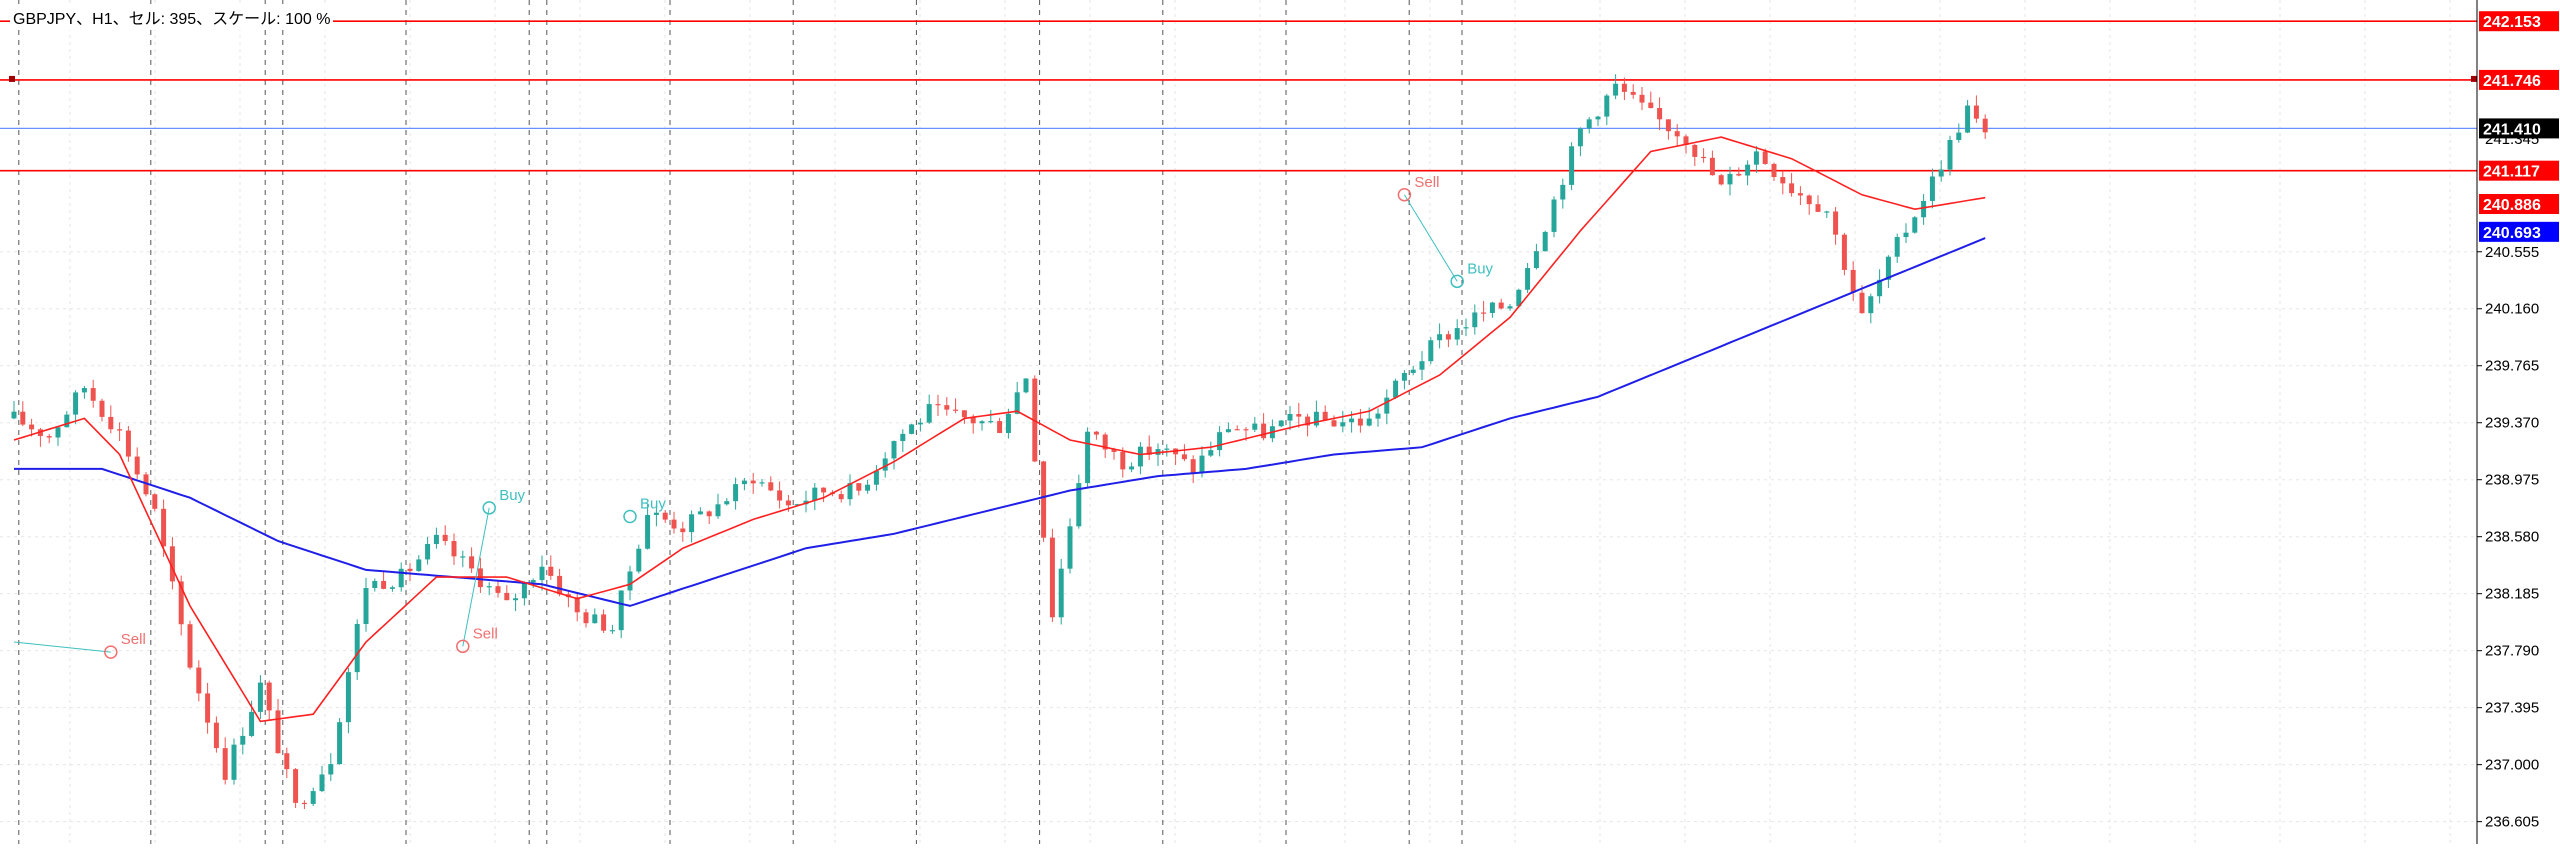 Image resolution: width=2560 pixels, height=849 pixels. I want to click on price-axis-label: 237.790, so click(2512, 651).